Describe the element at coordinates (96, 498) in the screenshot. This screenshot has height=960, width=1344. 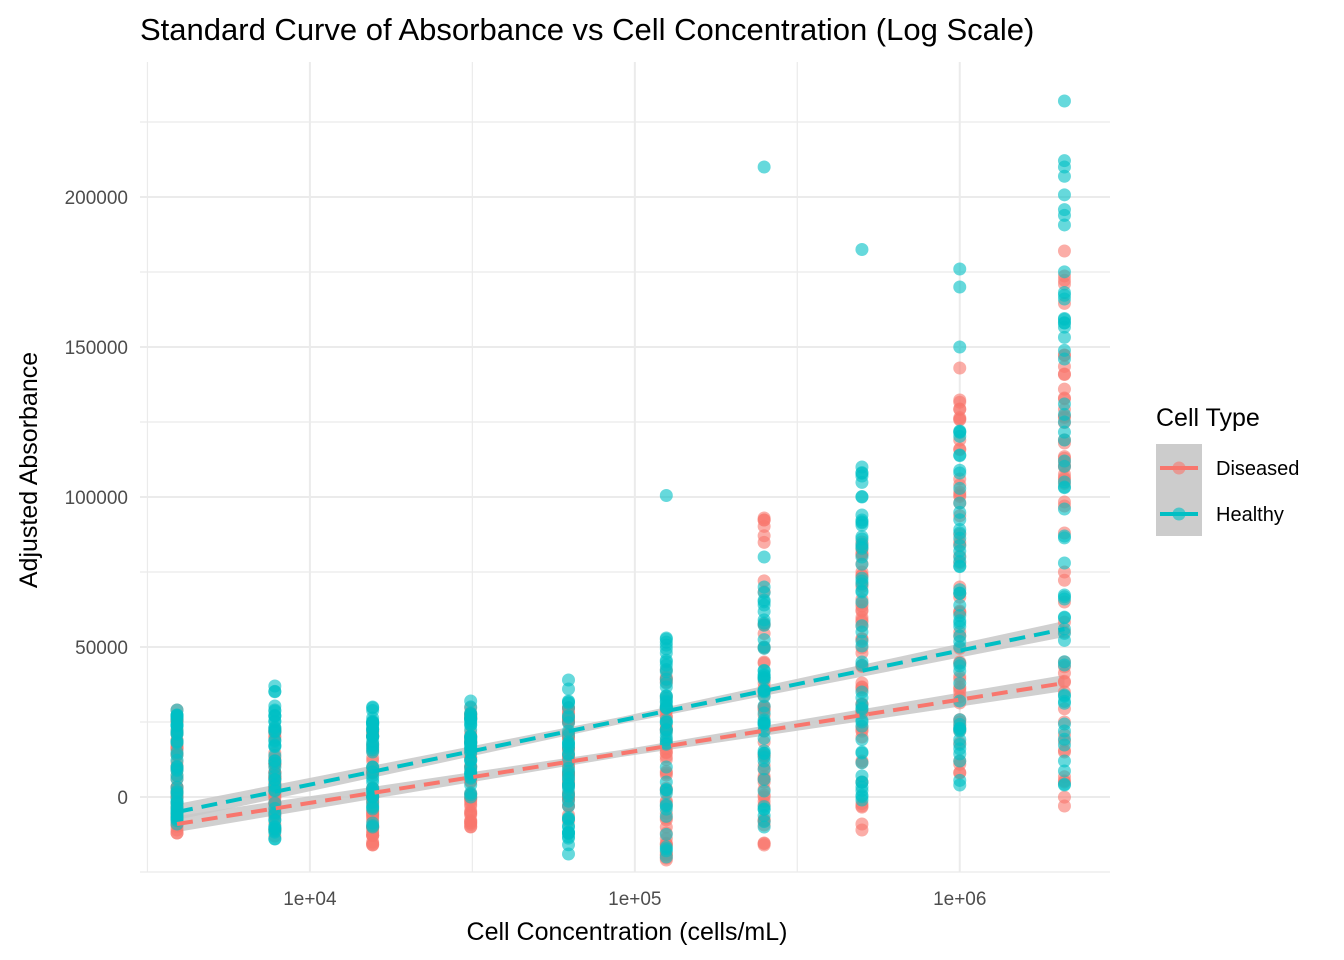
I see `y-tick-label: 100000` at that location.